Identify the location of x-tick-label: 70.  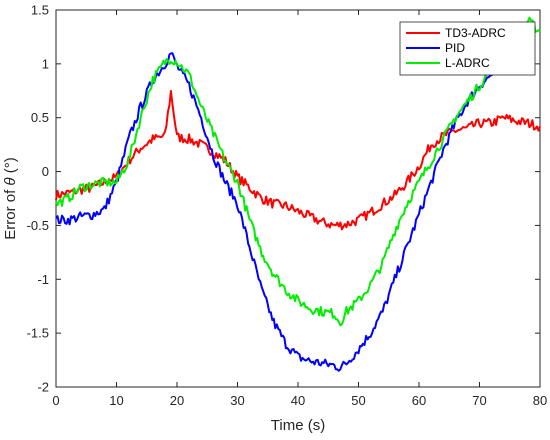
(479, 400).